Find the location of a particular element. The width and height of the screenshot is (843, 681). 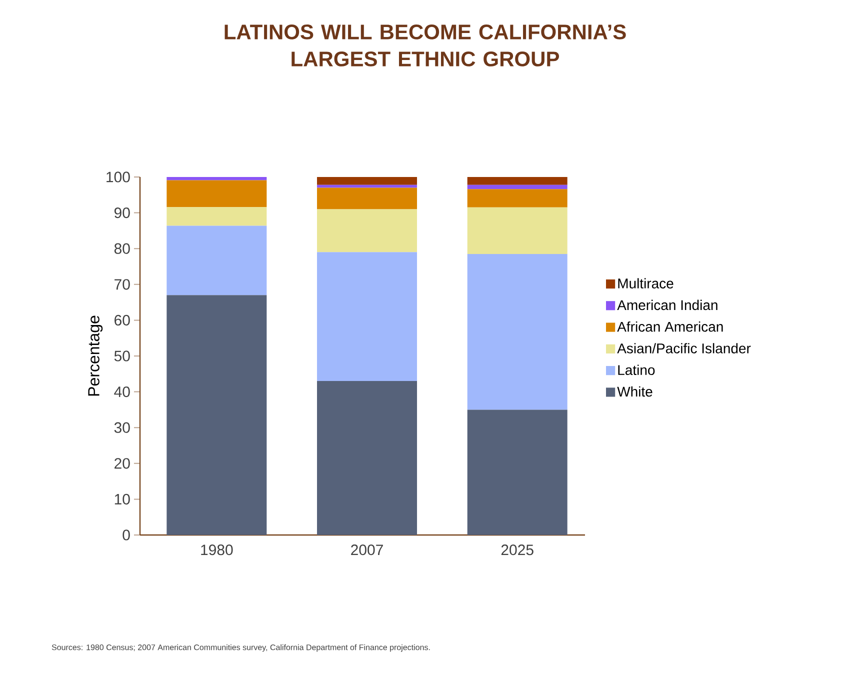

legend-label: Multirace is located at coordinates (646, 283).